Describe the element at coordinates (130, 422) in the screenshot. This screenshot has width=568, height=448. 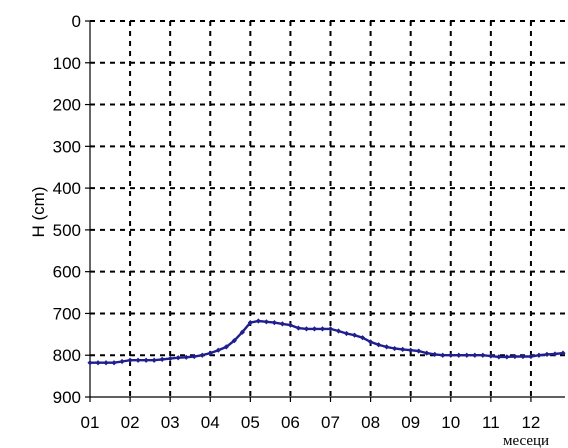
I see `x-tick-label: 02` at that location.